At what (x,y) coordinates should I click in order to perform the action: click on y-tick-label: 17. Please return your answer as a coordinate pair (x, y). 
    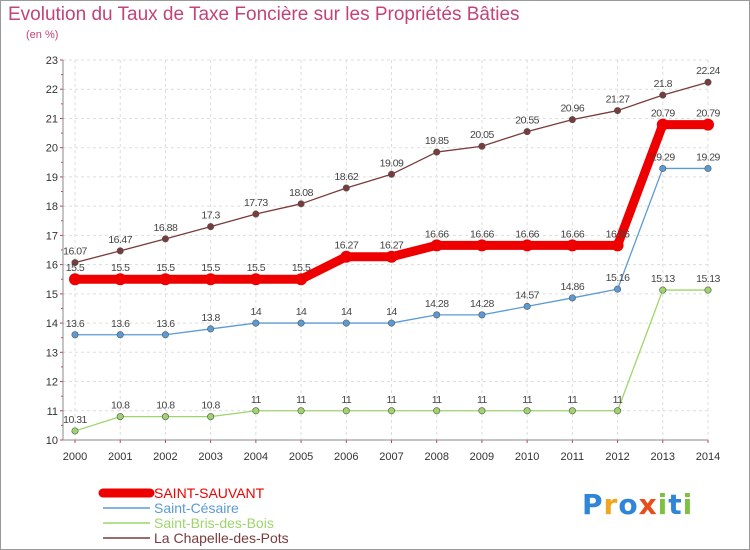
    Looking at the image, I should click on (52, 236).